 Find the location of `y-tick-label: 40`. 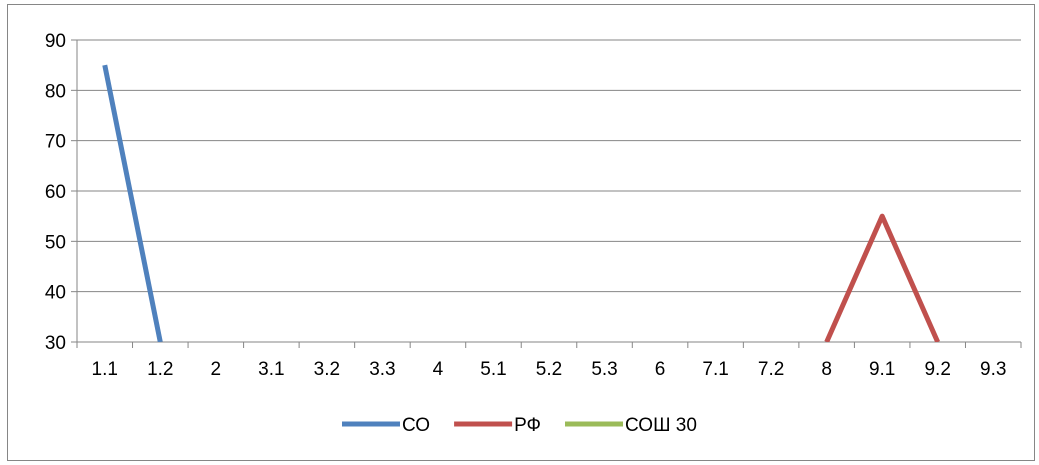

y-tick-label: 40 is located at coordinates (55, 293).